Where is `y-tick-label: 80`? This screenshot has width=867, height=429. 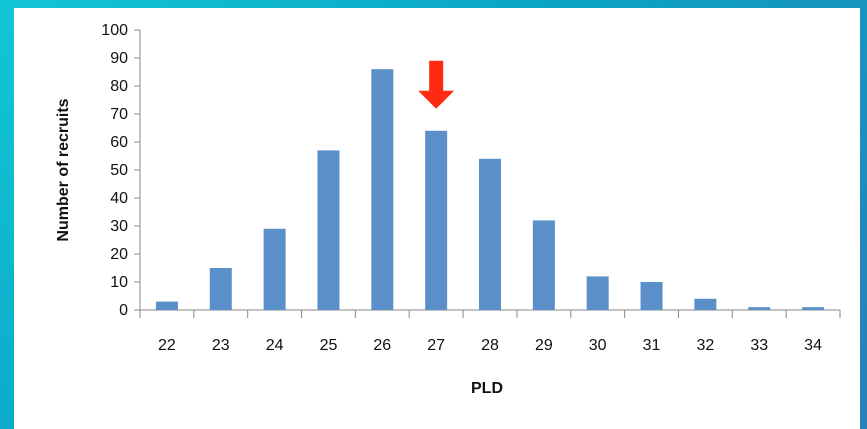
y-tick-label: 80 is located at coordinates (119, 86).